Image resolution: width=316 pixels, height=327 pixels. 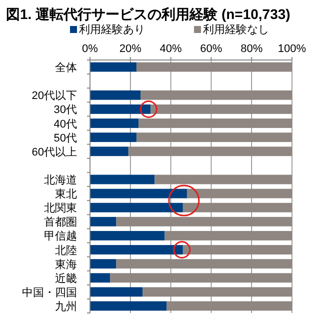 I want to click on y-tick-label: 中国・四国, so click(x=49, y=292).